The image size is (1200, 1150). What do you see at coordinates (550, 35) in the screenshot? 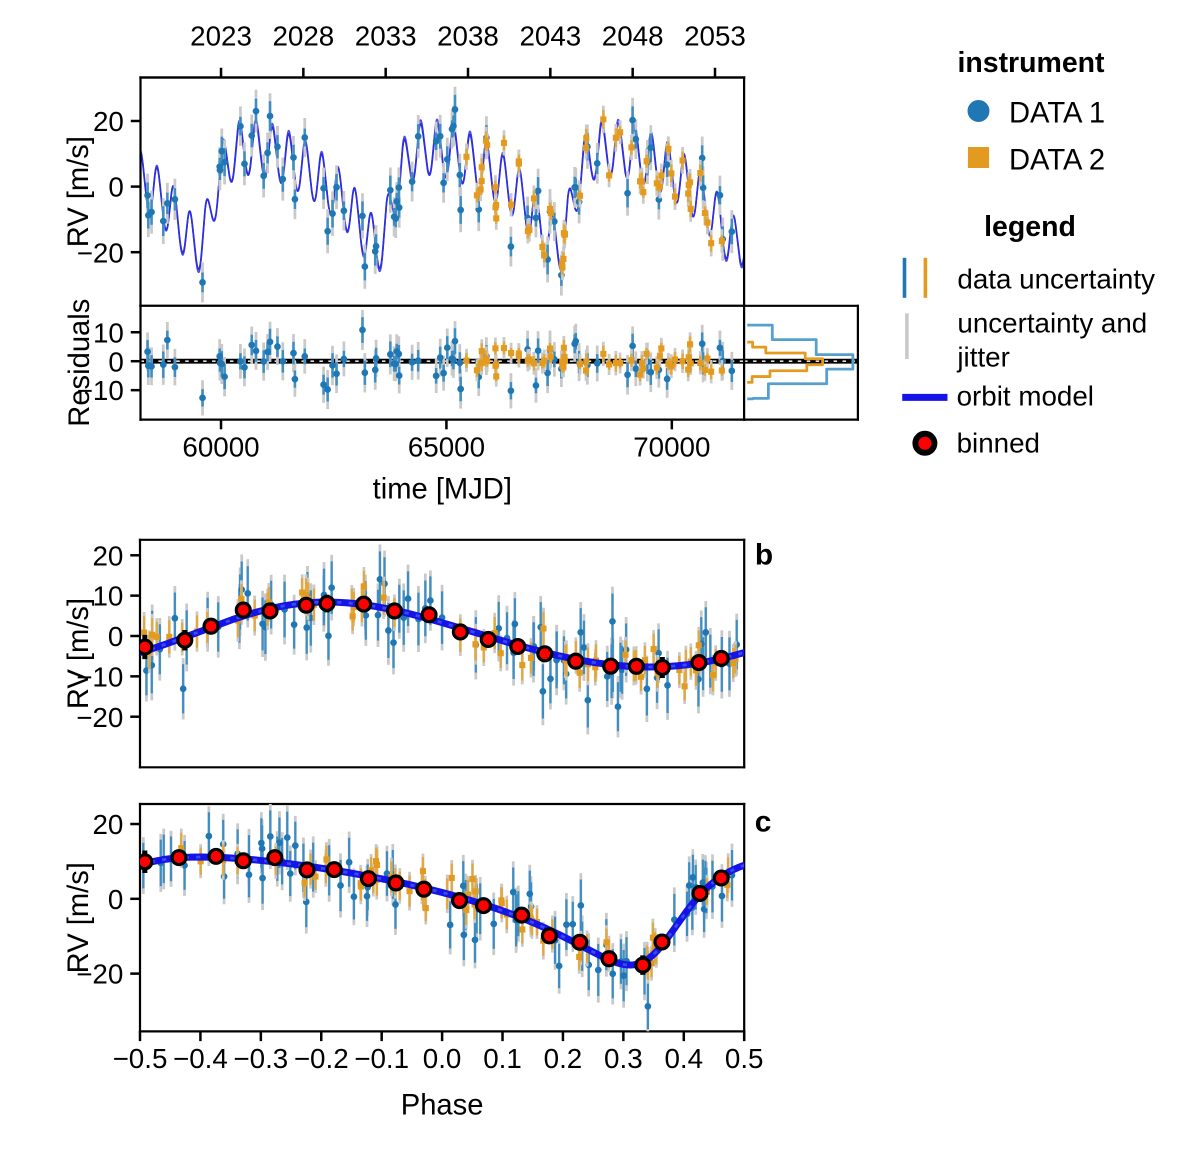
I see `svg-text: 2043` at bounding box center [550, 35].